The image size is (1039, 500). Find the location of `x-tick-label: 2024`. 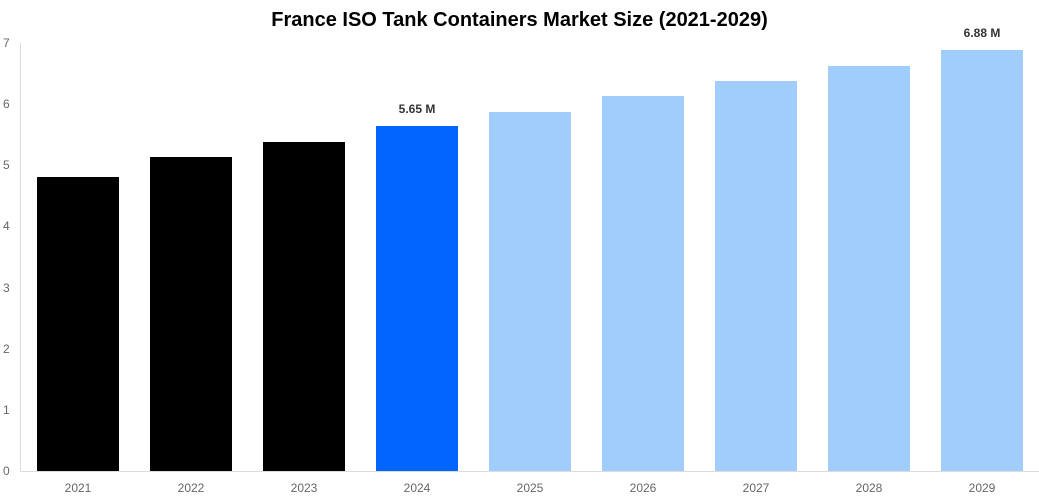

x-tick-label: 2024 is located at coordinates (417, 488).